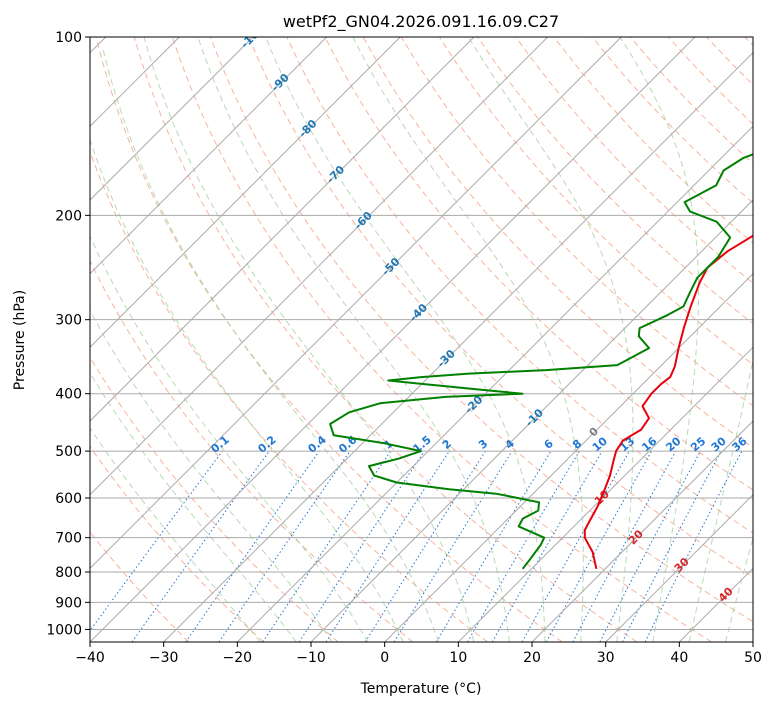 The width and height of the screenshot is (775, 708). What do you see at coordinates (68, 499) in the screenshot?
I see `y-tick-label: 600` at bounding box center [68, 499].